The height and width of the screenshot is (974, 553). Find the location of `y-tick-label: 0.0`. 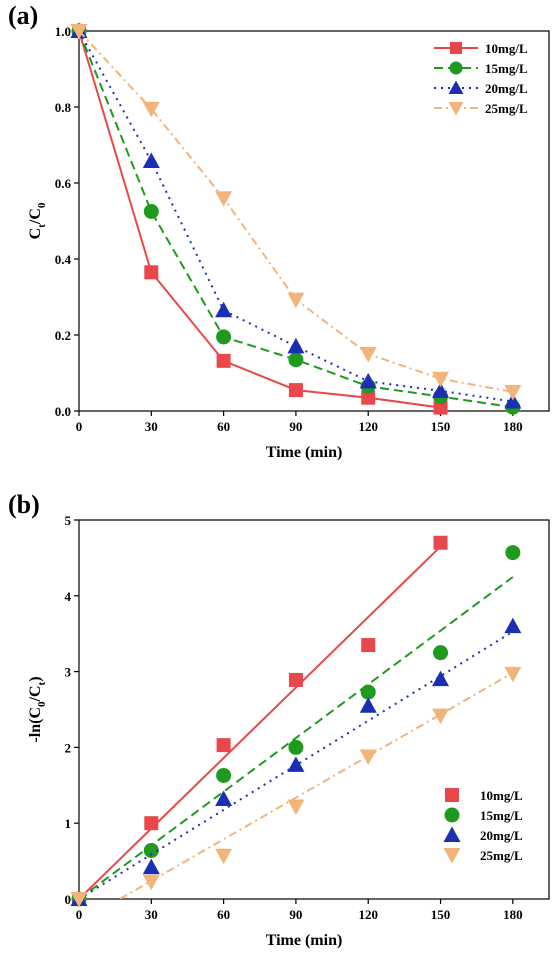

y-tick-label: 0.0 is located at coordinates (63, 411).